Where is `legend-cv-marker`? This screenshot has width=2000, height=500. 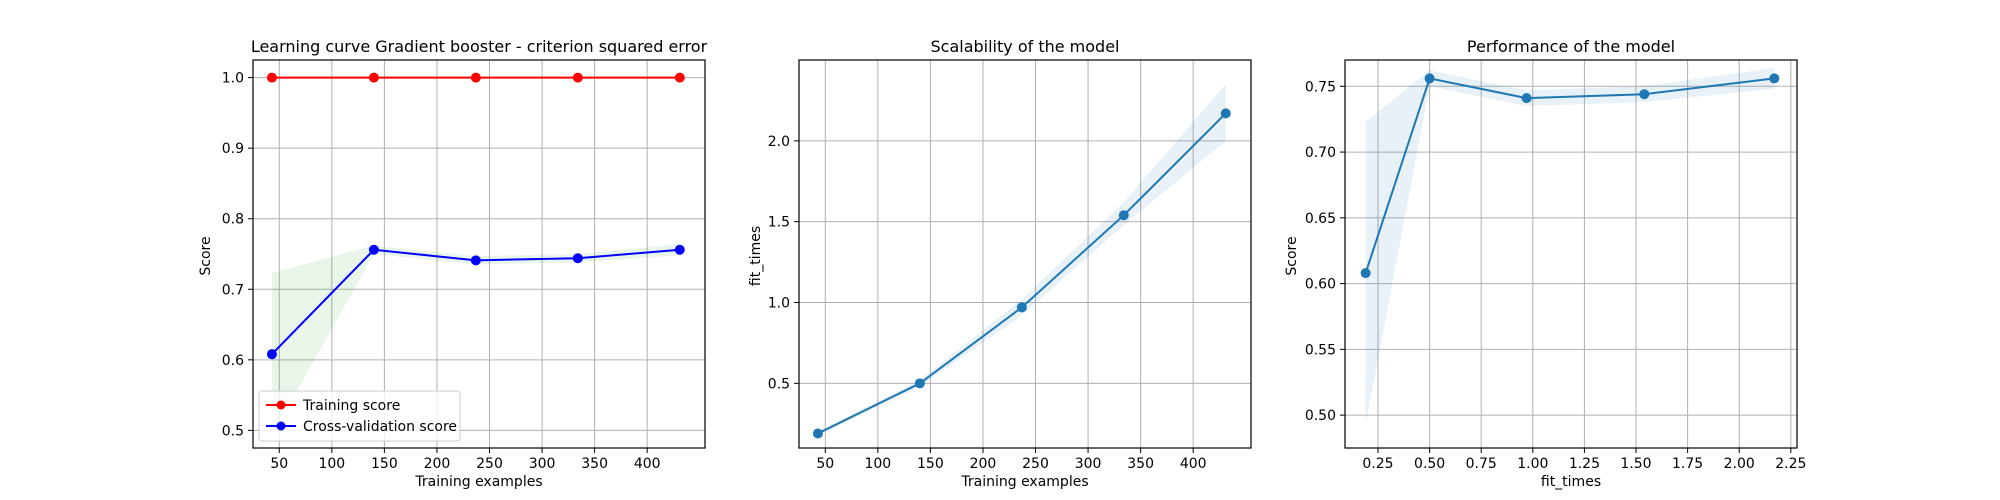
legend-cv-marker is located at coordinates (281, 426).